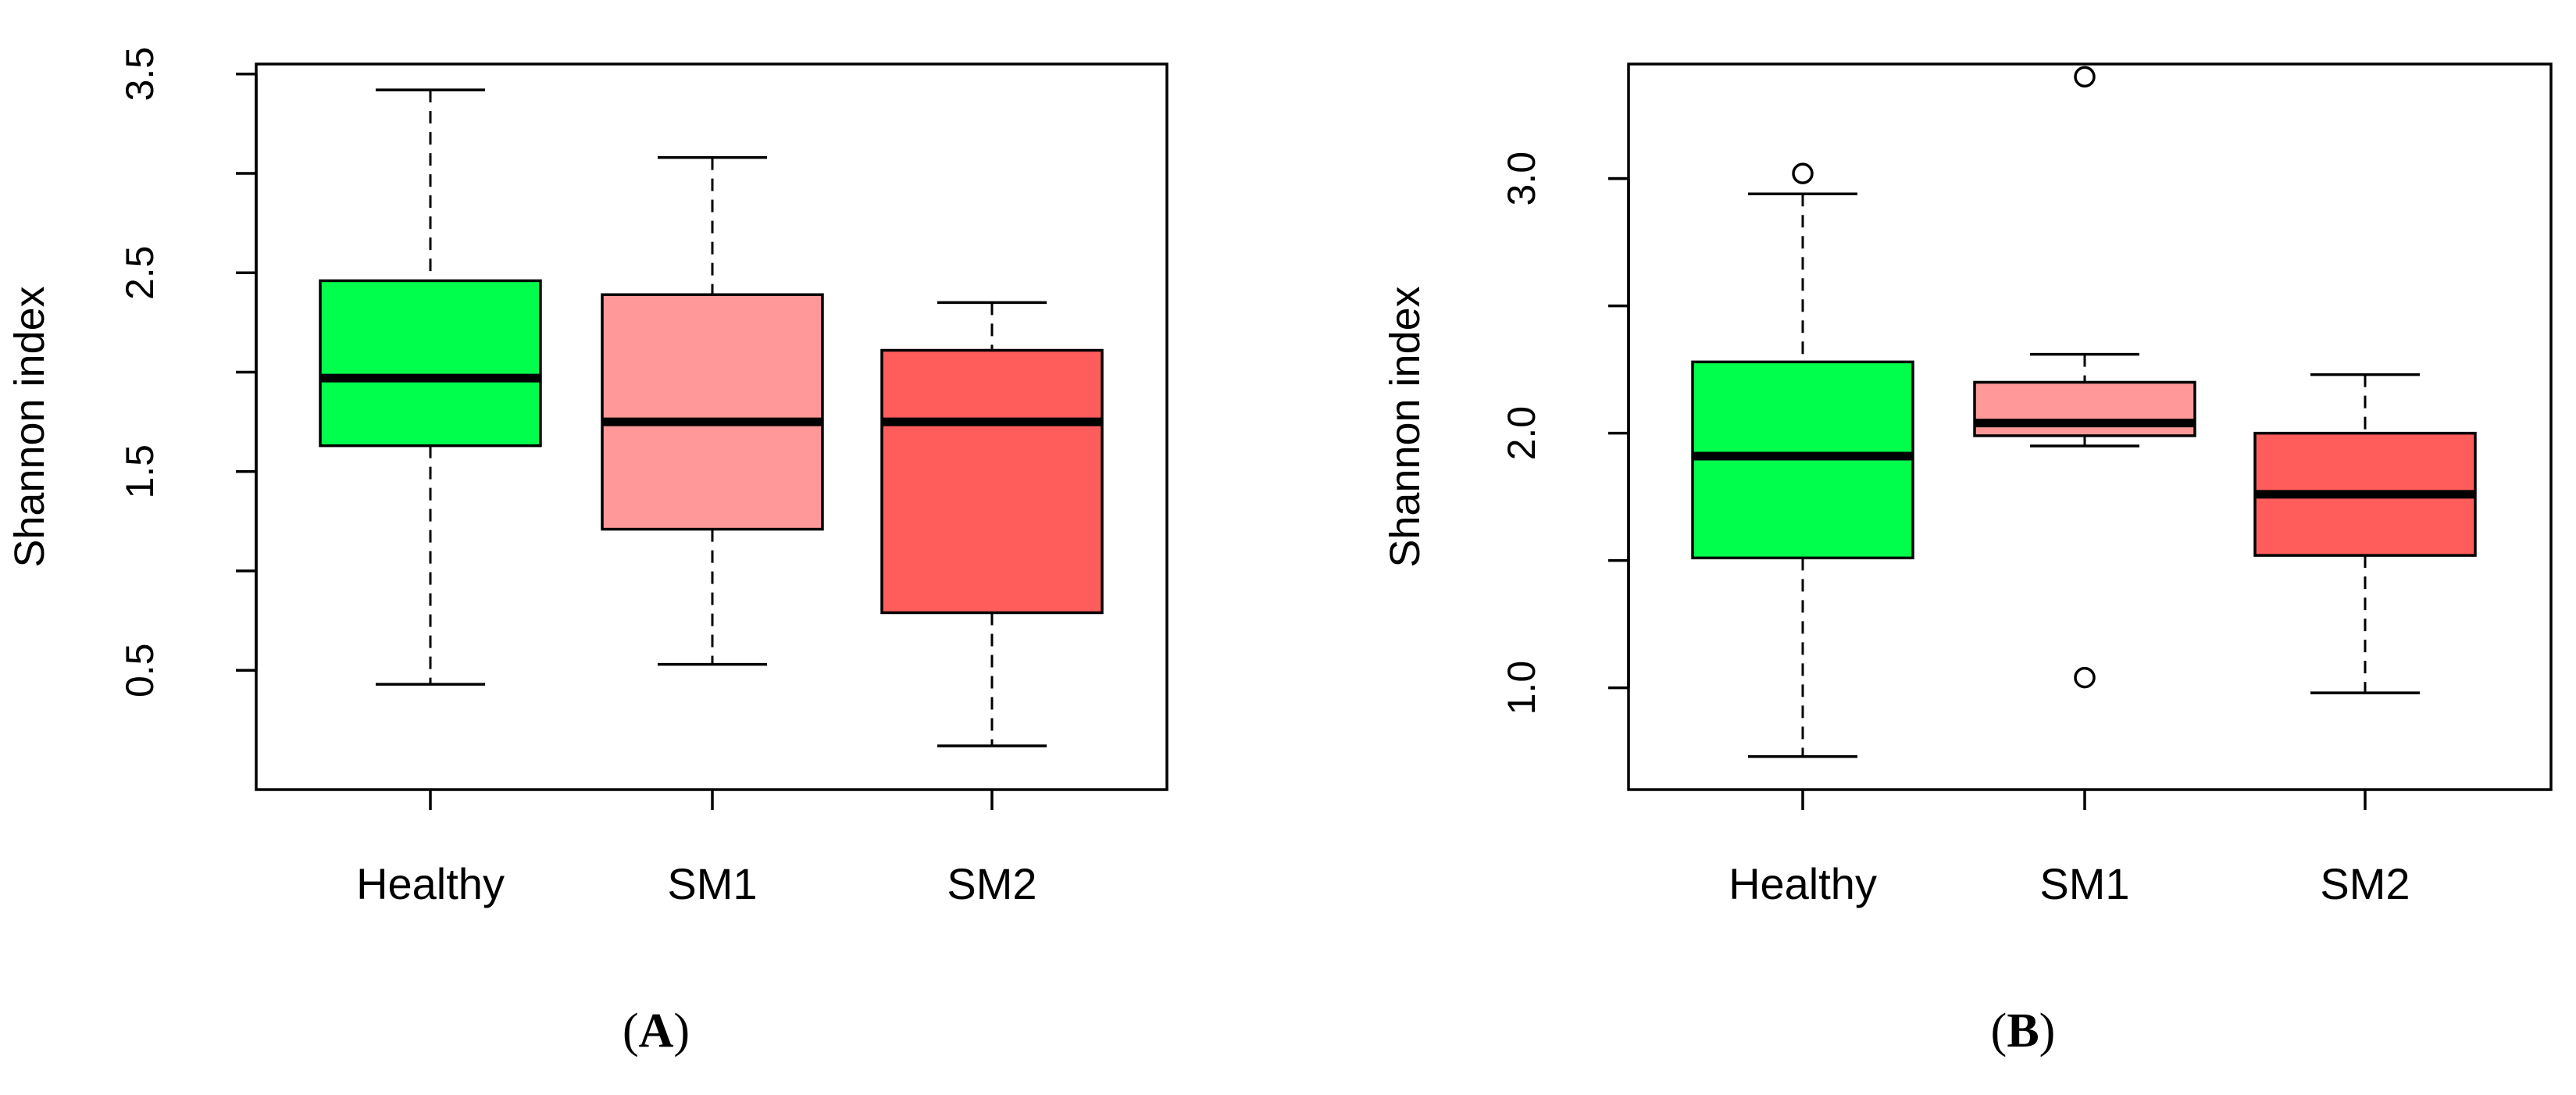 The image size is (2576, 1095). What do you see at coordinates (140, 671) in the screenshot?
I see `y-tick-label: 0.5` at bounding box center [140, 671].